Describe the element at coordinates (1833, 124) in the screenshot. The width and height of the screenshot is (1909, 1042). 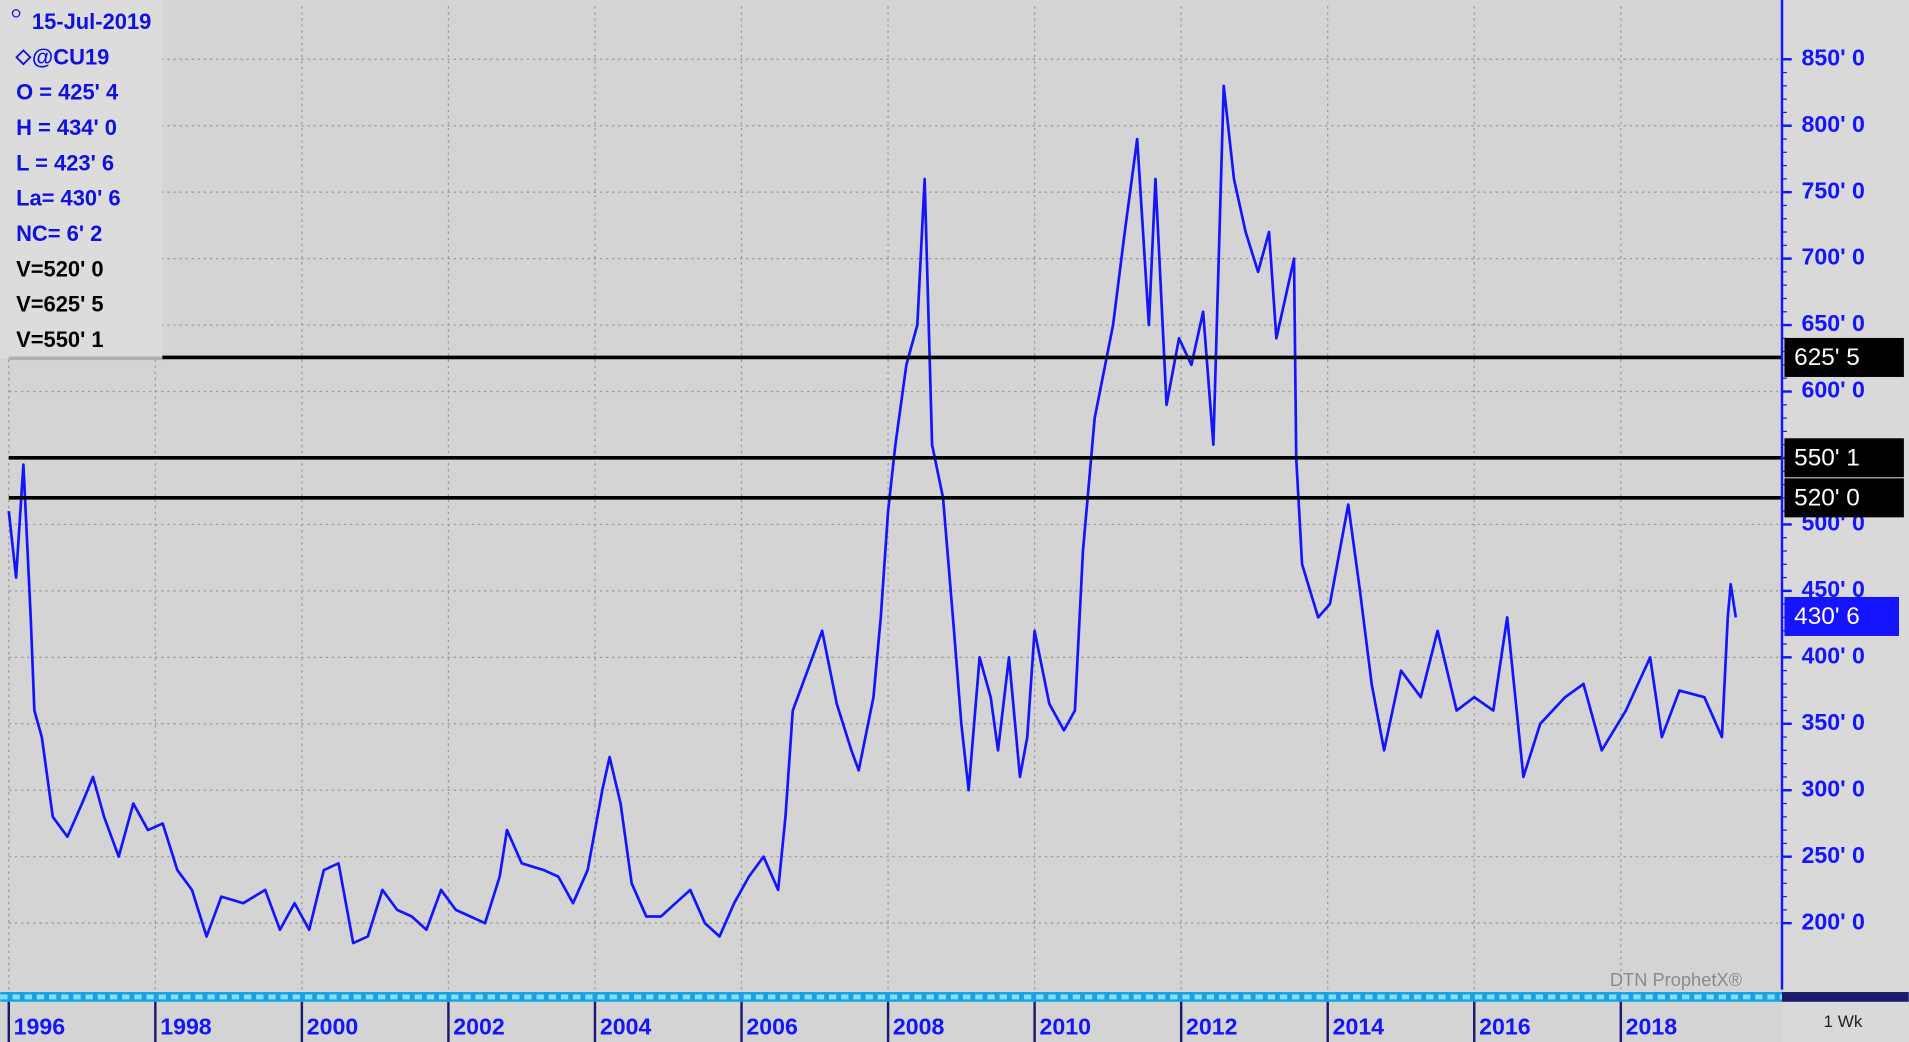
I see `y-tick-label: 800' 0` at that location.